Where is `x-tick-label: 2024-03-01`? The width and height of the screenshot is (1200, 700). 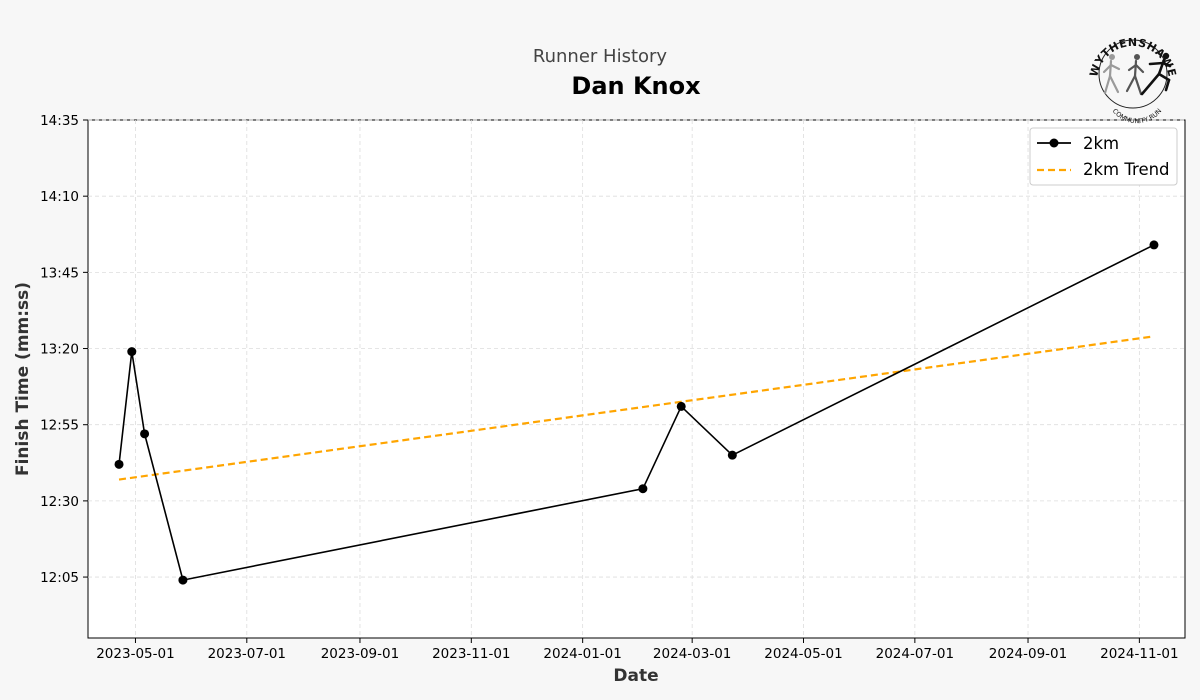 x-tick-label: 2024-03-01 is located at coordinates (692, 654).